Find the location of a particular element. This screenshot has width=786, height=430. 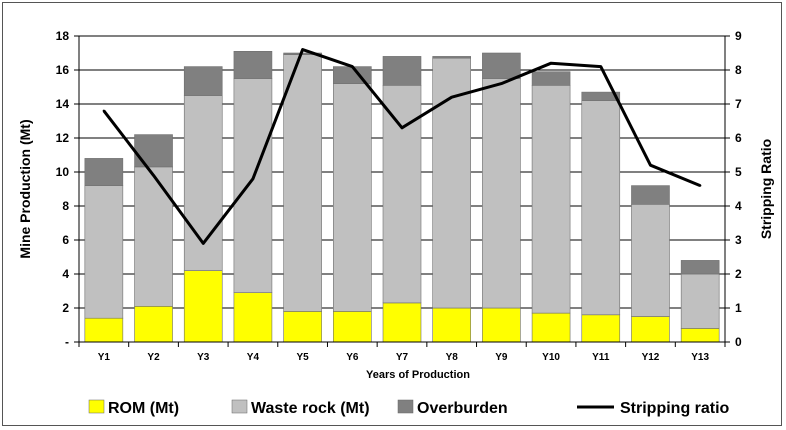

bar-overburden-y10 is located at coordinates (551, 78).